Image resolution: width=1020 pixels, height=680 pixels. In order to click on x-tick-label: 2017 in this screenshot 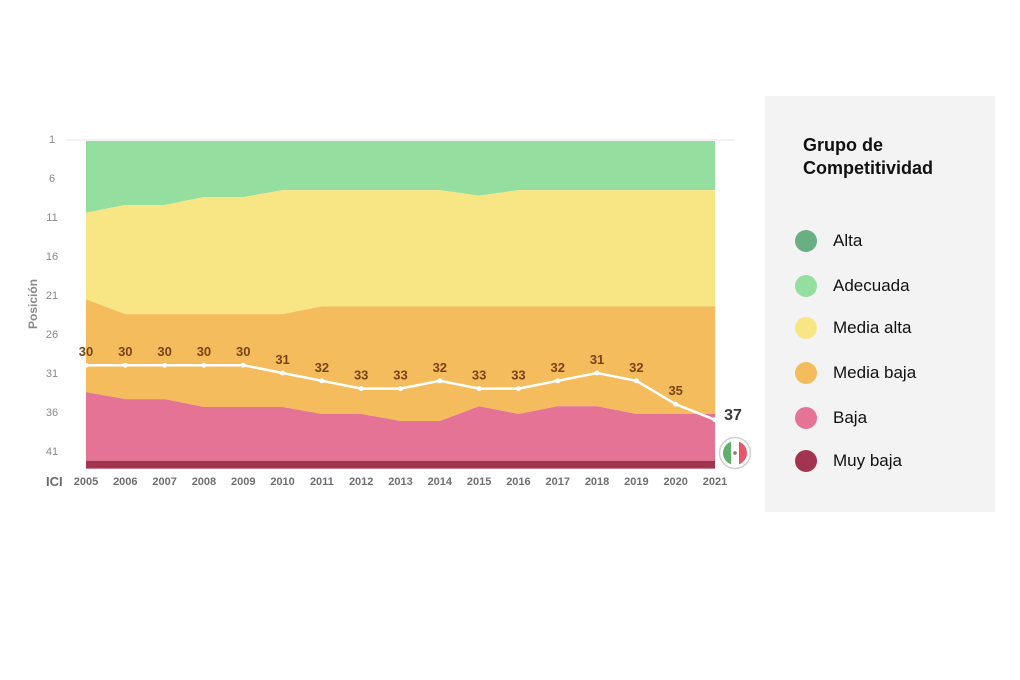, I will do `click(558, 482)`.